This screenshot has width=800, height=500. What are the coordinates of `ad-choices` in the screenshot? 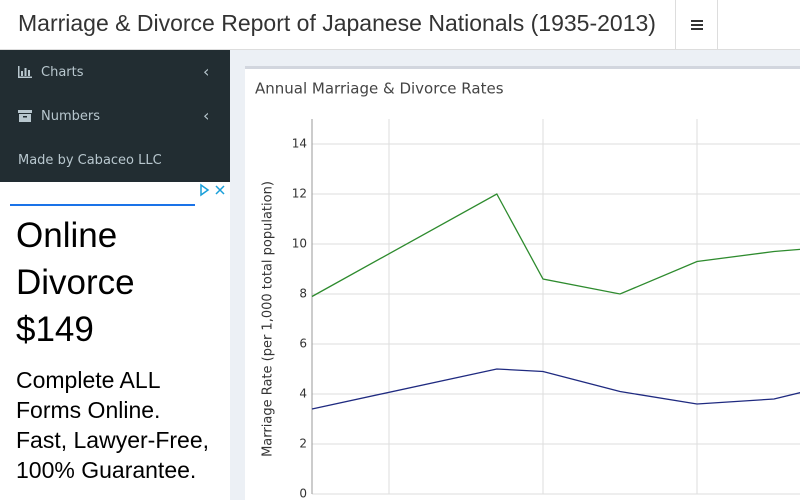 It's located at (213, 190).